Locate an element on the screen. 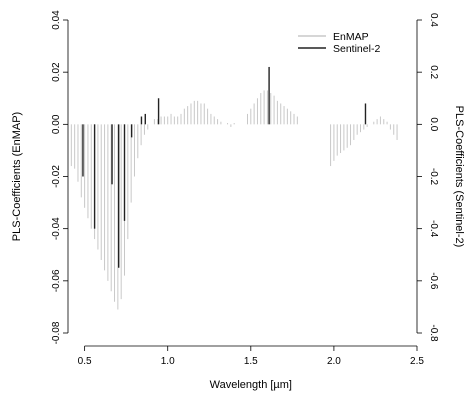 The width and height of the screenshot is (474, 413). y-left-tick-label: -0.06 is located at coordinates (56, 280).